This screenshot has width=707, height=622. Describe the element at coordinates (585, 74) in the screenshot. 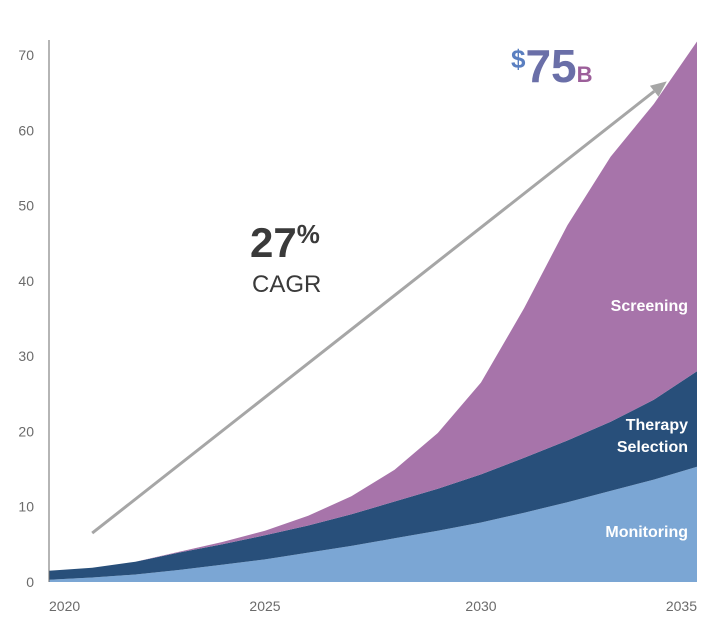

I see `total-unit: B` at that location.